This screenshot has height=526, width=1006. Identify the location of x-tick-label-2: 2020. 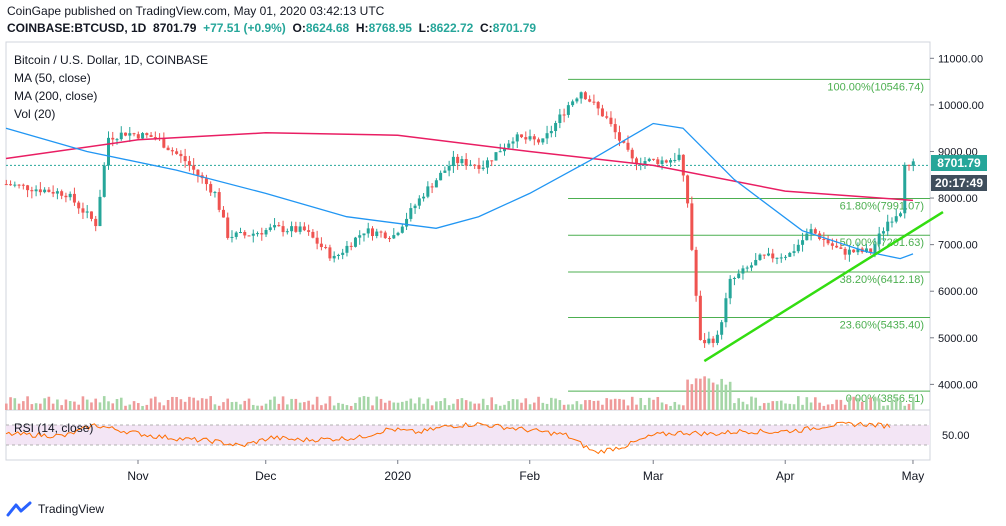
(397, 476).